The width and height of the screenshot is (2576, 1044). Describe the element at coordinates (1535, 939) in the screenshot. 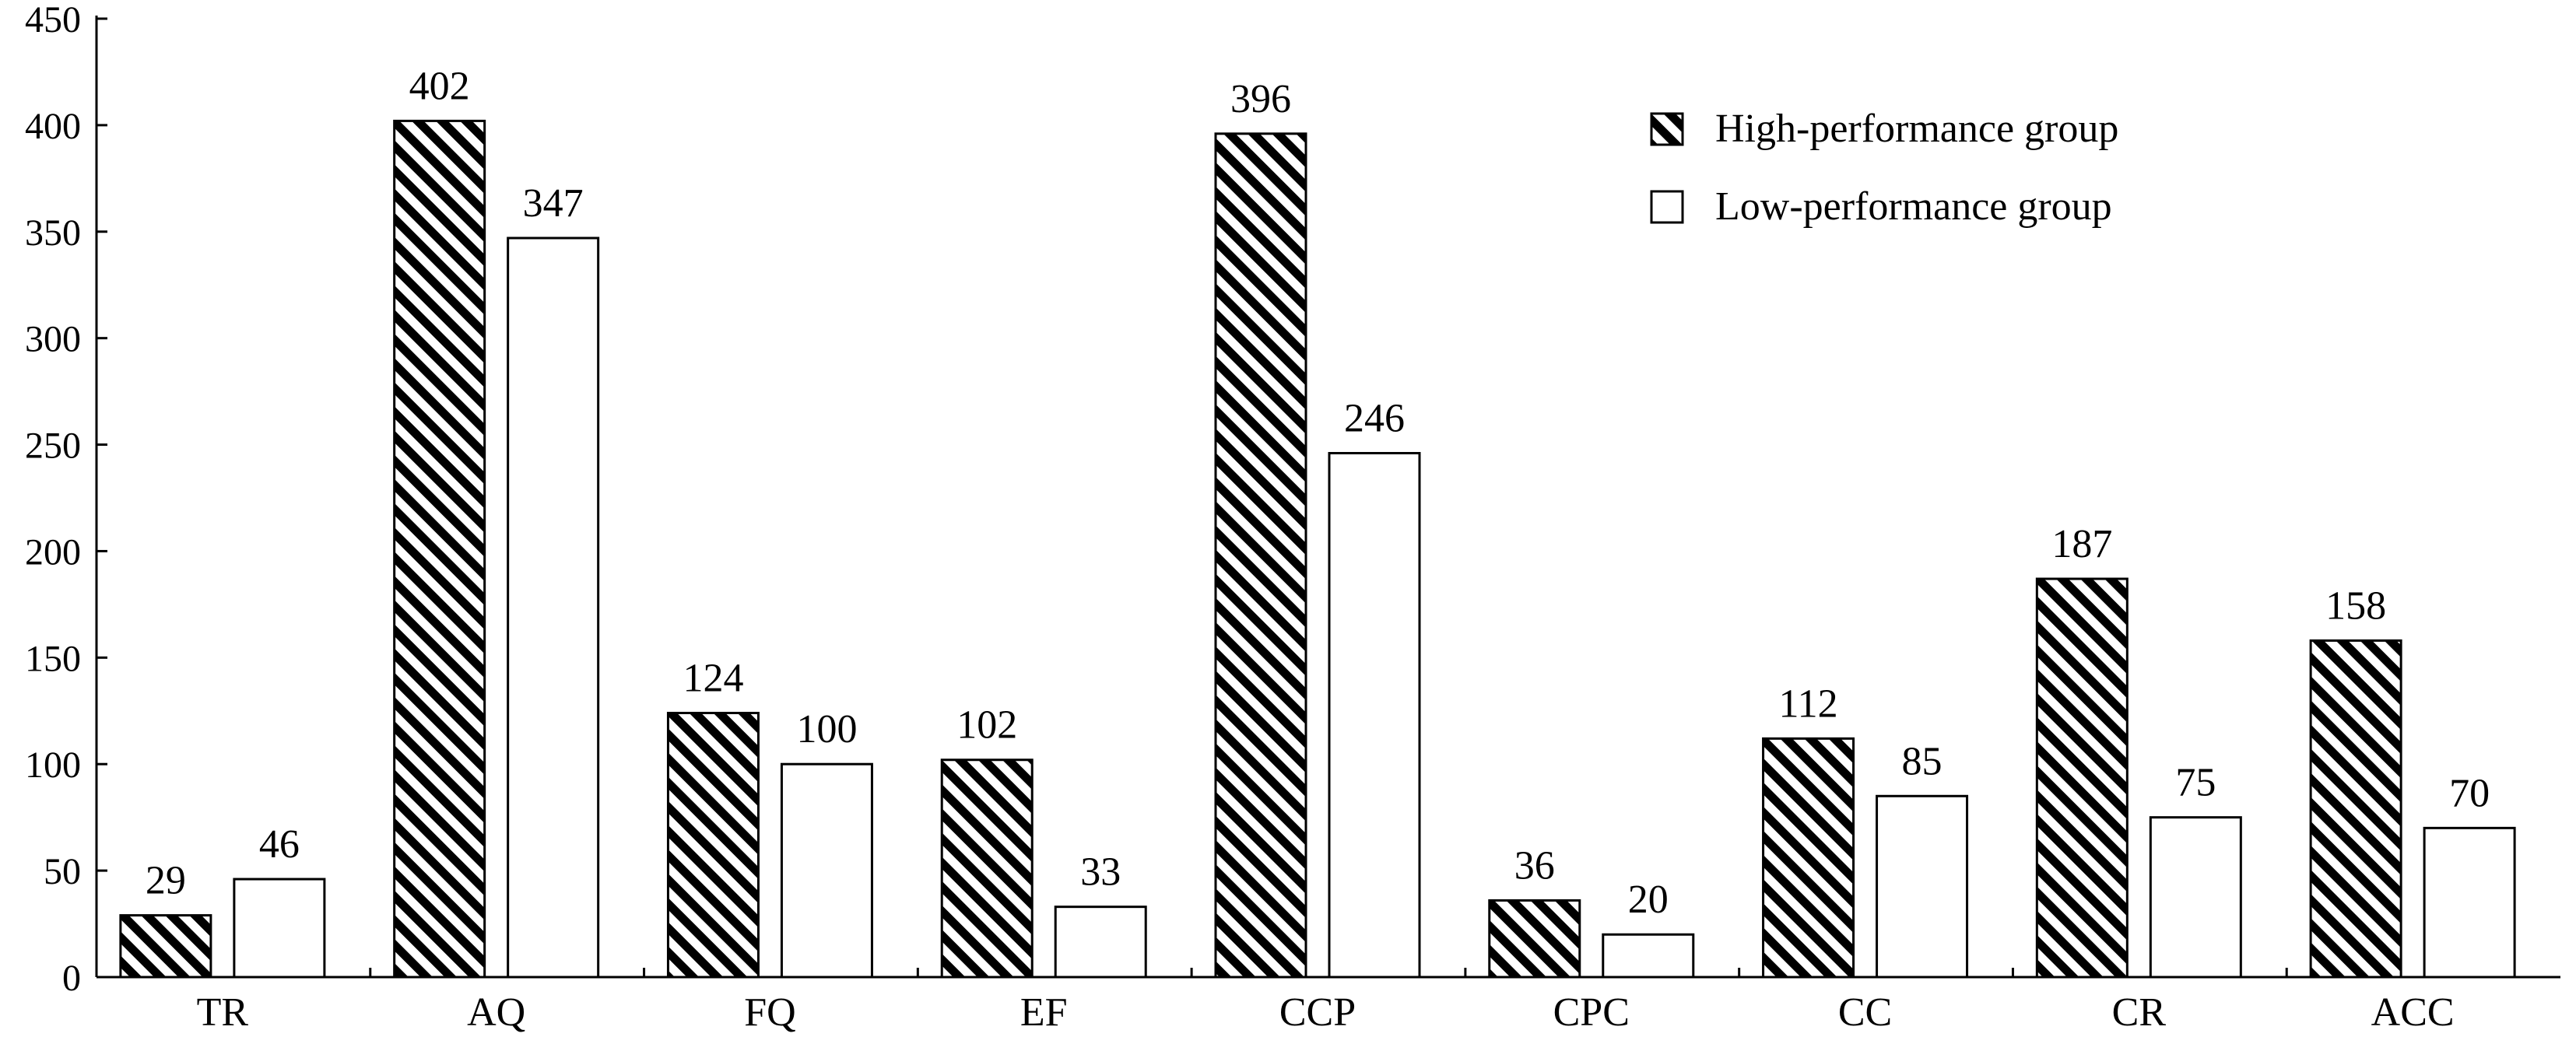

I see `bar-high-cpc` at that location.